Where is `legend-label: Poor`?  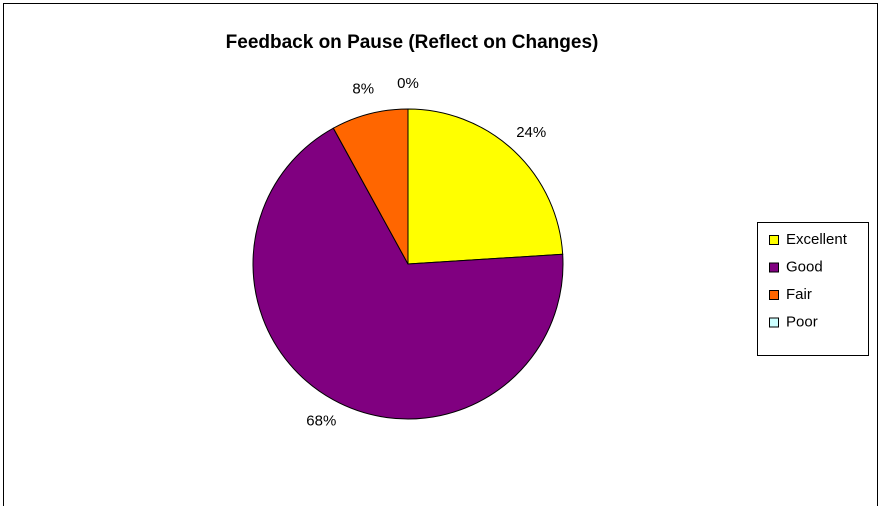
legend-label: Poor is located at coordinates (802, 321).